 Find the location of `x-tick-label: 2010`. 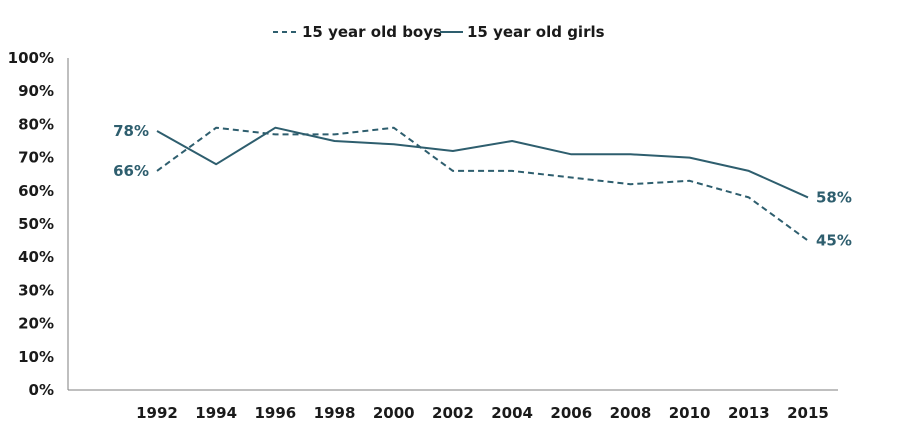

x-tick-label: 2010 is located at coordinates (690, 413).